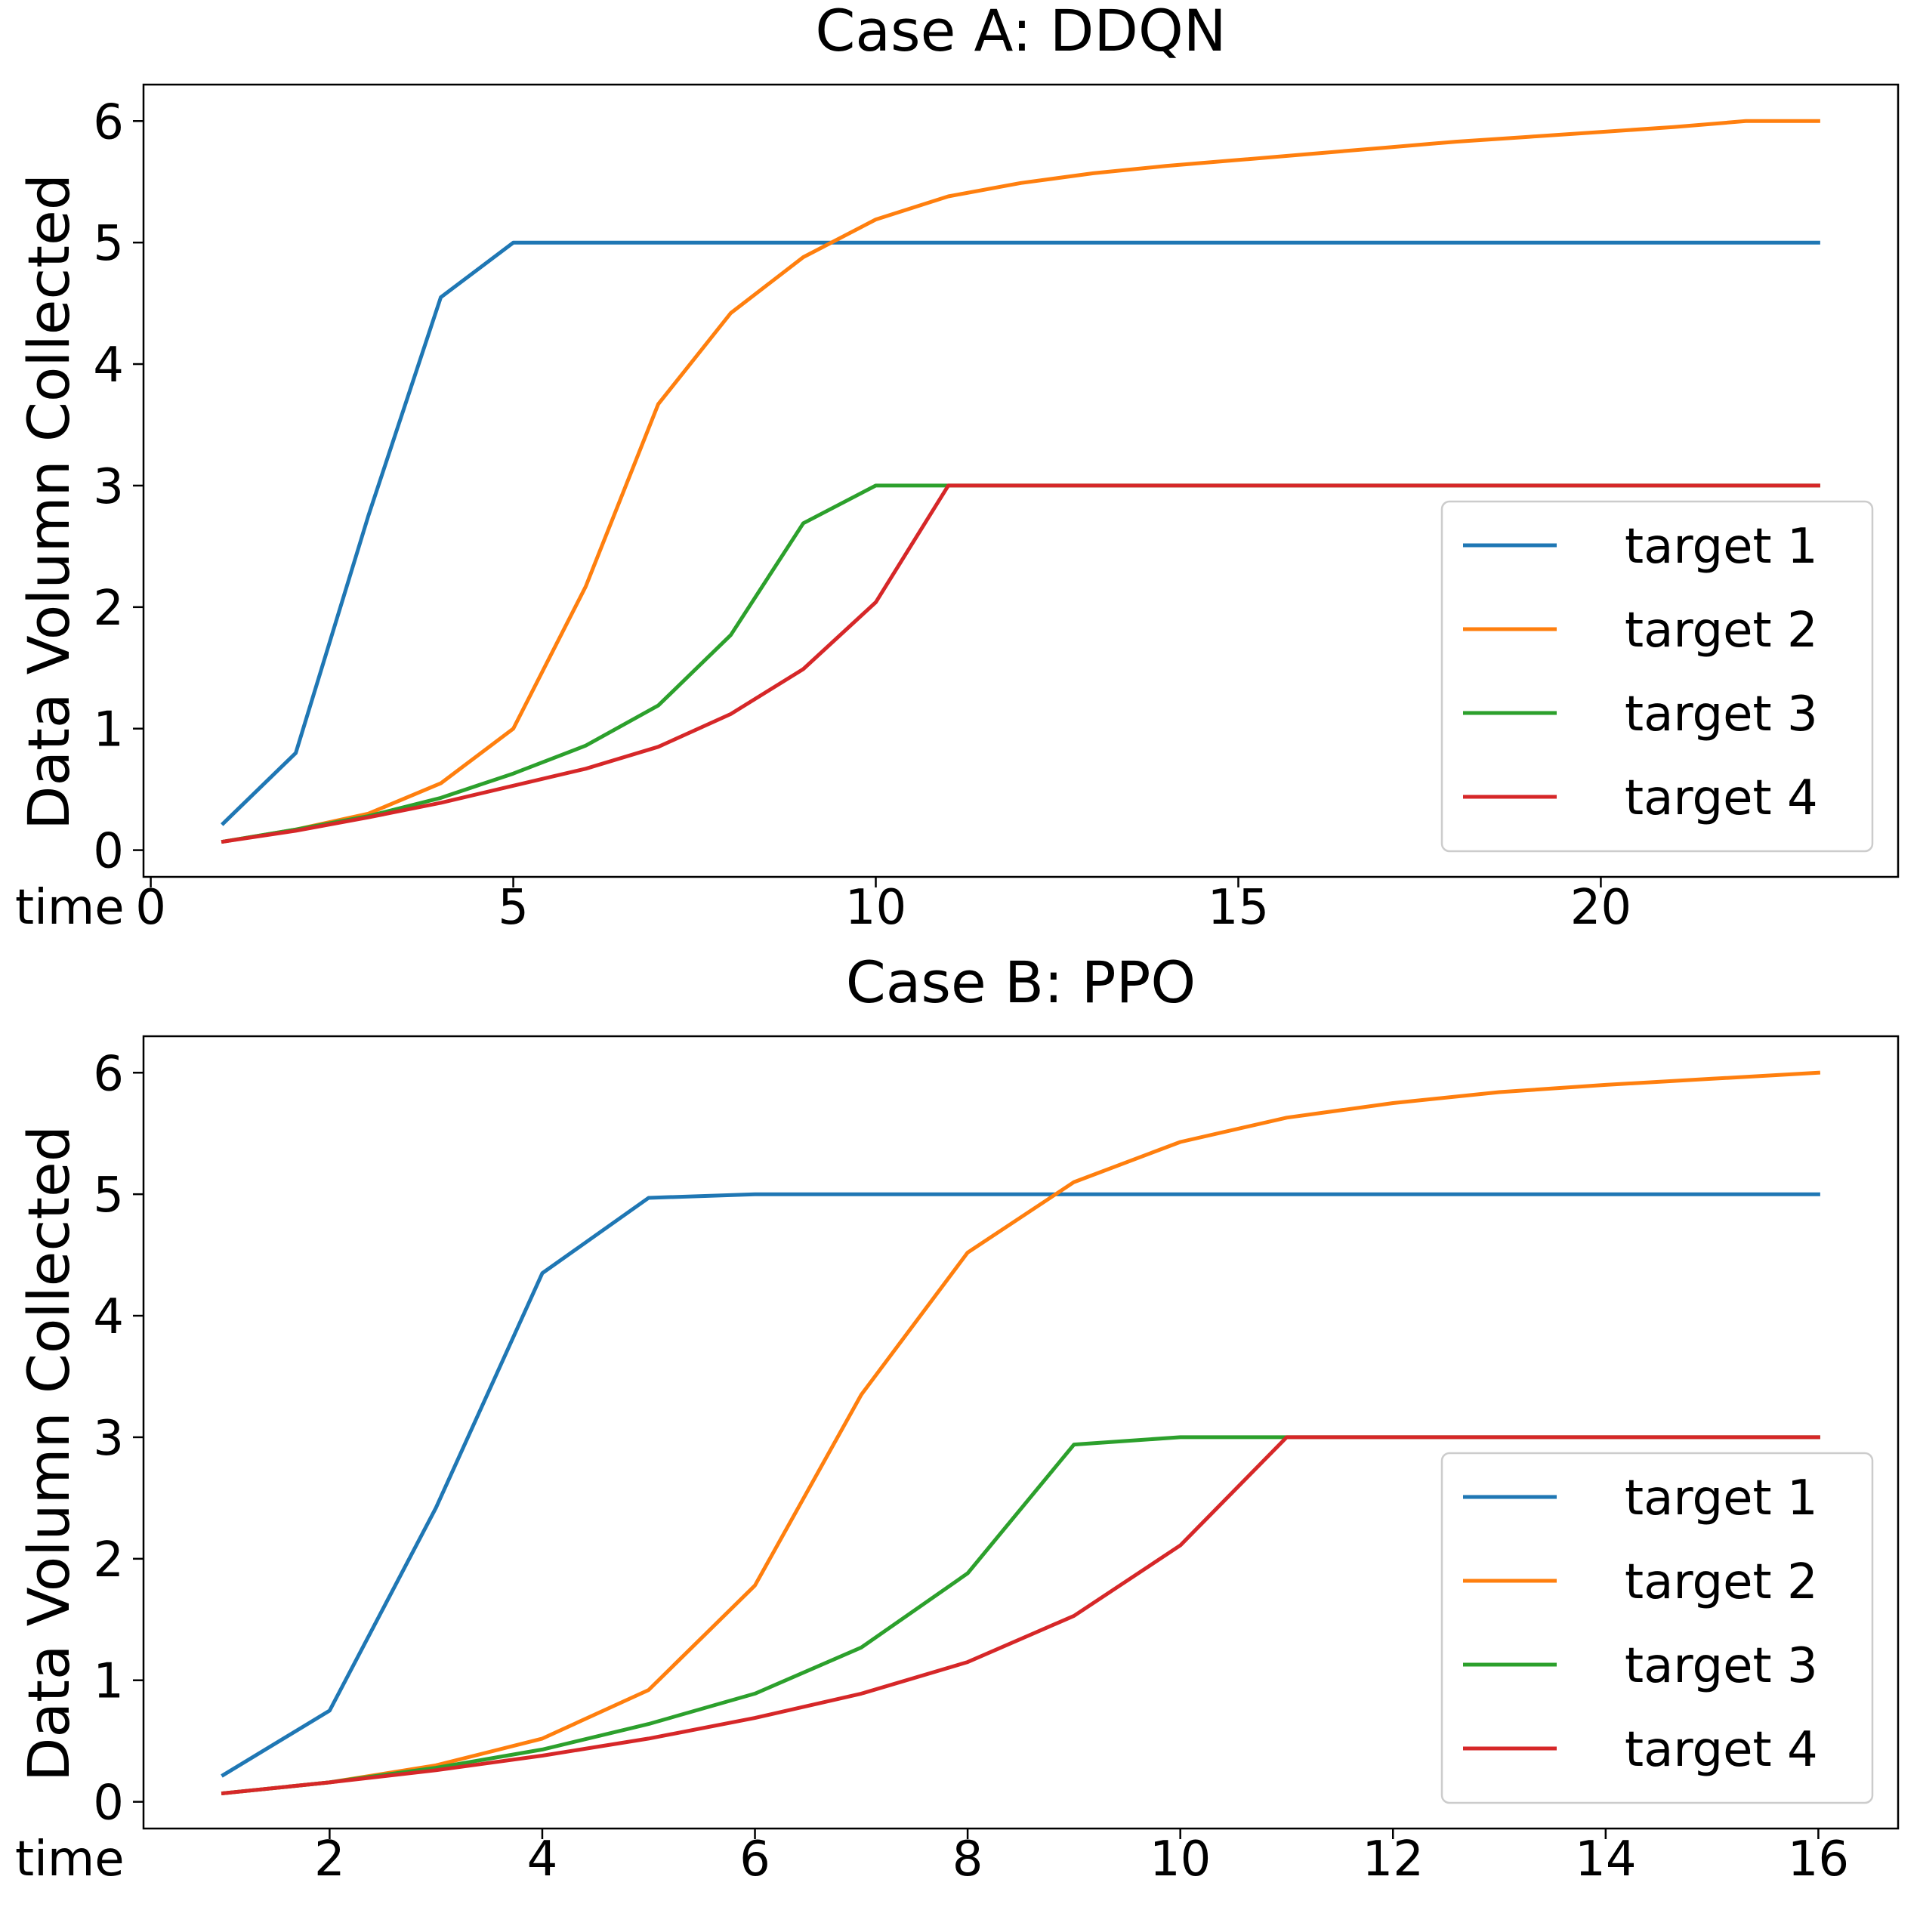 Image resolution: width=1920 pixels, height=1932 pixels. I want to click on x-tick-label: 0, so click(150, 908).